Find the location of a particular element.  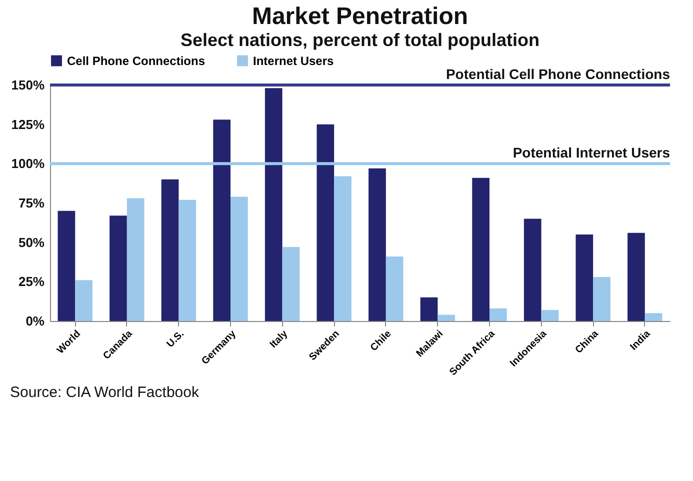

legend-label: Cell Phone Connections is located at coordinates (136, 61).